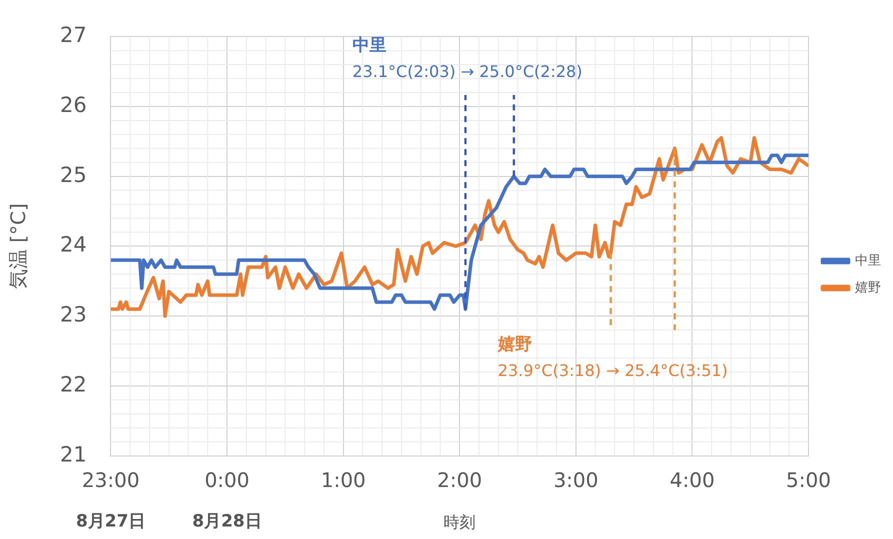 This screenshot has height=539, width=893. I want to click on x-tick-label: 2:00, so click(459, 480).